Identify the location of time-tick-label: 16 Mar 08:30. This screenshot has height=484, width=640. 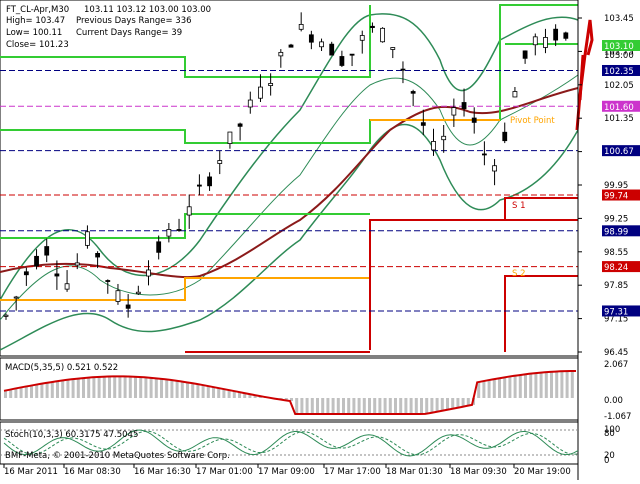
(92, 472).